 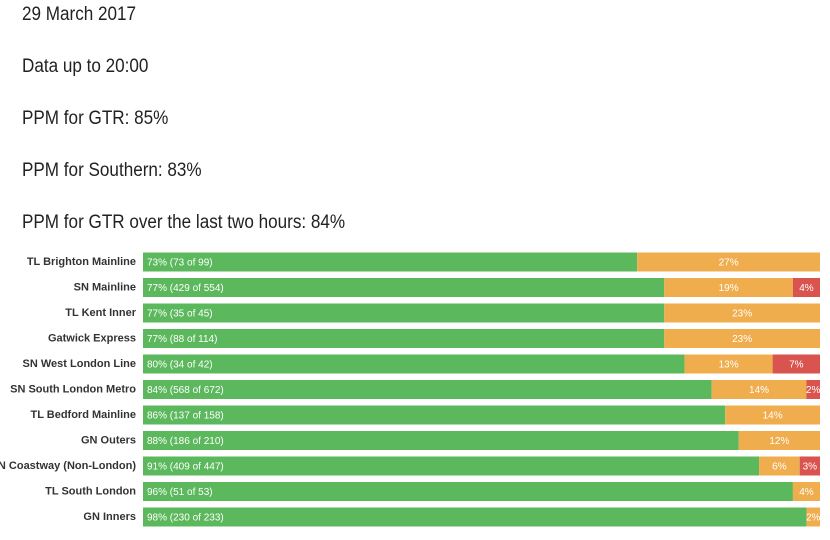 I want to click on category-label: GN Outers, so click(x=108, y=440).